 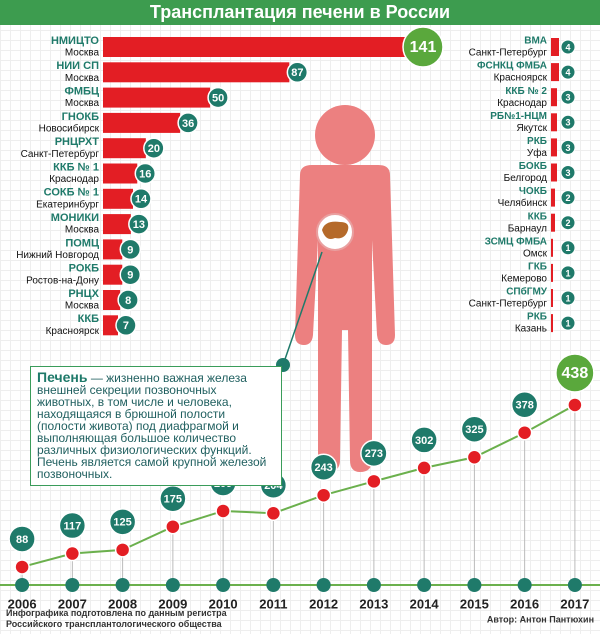 I want to click on institution-city: Кемерово, so click(x=524, y=279).